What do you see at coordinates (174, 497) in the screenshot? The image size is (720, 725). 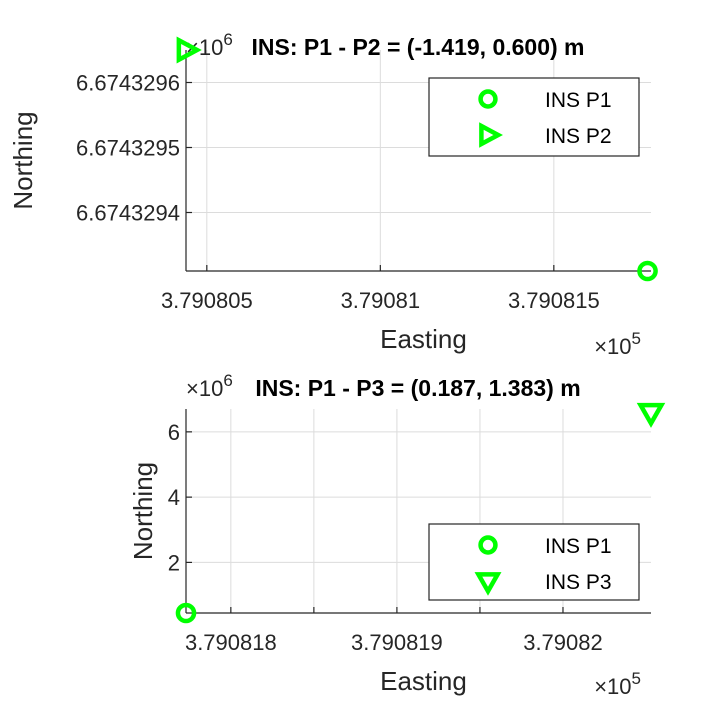 I see `y-tick-label: 4` at bounding box center [174, 497].